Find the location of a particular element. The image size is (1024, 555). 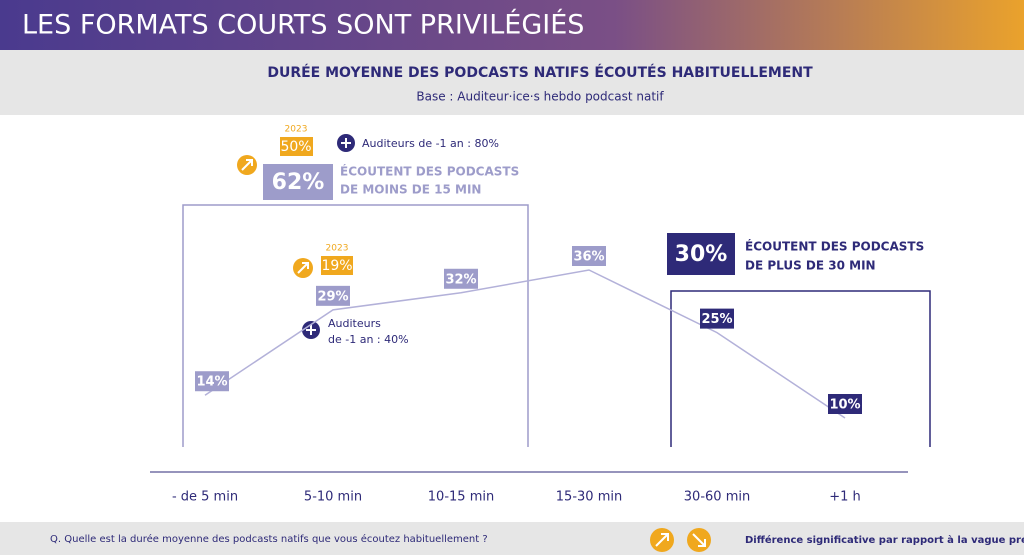

x-tick-label: 10-15 min is located at coordinates (461, 497).